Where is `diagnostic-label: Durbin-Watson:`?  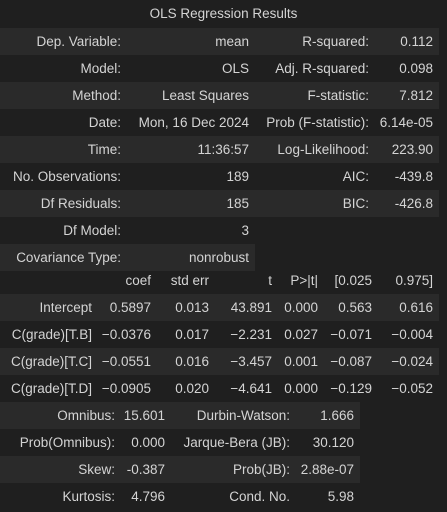 diagnostic-label: Durbin-Watson: is located at coordinates (233, 415).